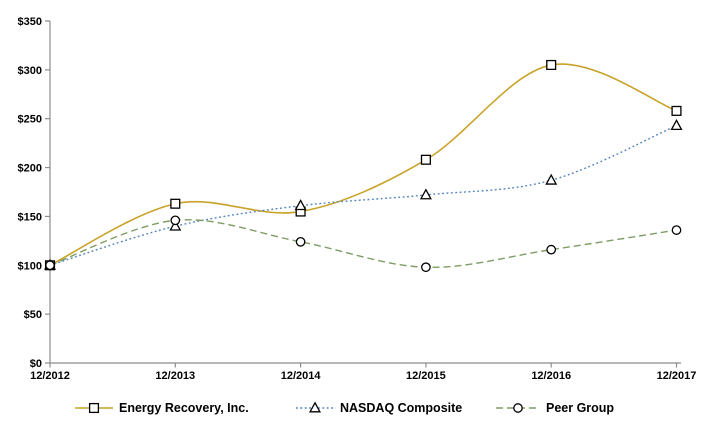 This screenshot has height=437, width=710. Describe the element at coordinates (677, 376) in the screenshot. I see `x-tick-label: 12/2017` at that location.